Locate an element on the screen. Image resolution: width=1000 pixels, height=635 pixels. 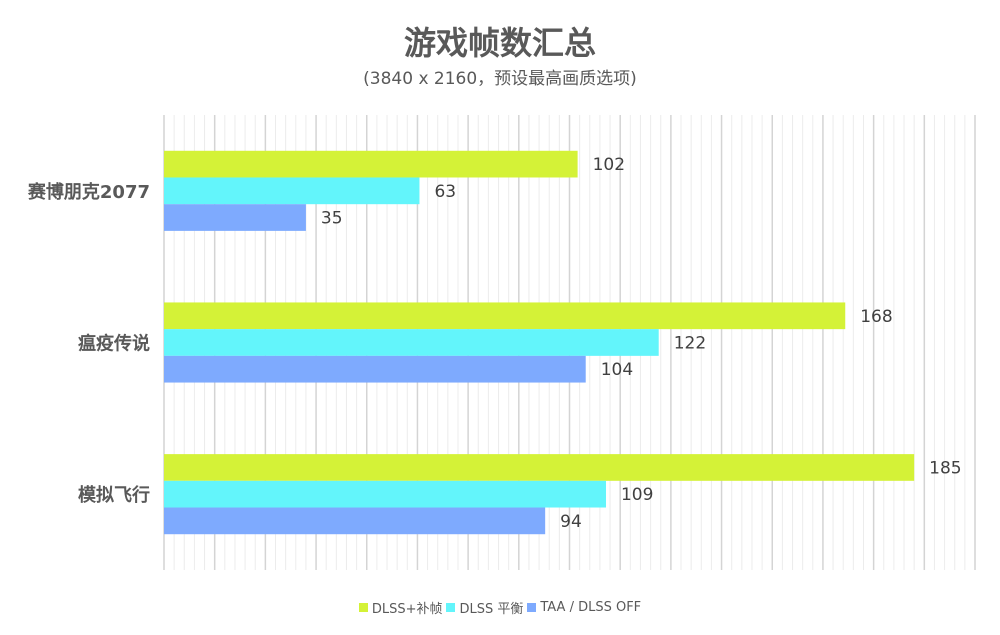
legend-item: DLSS+补帧 is located at coordinates (400, 607).